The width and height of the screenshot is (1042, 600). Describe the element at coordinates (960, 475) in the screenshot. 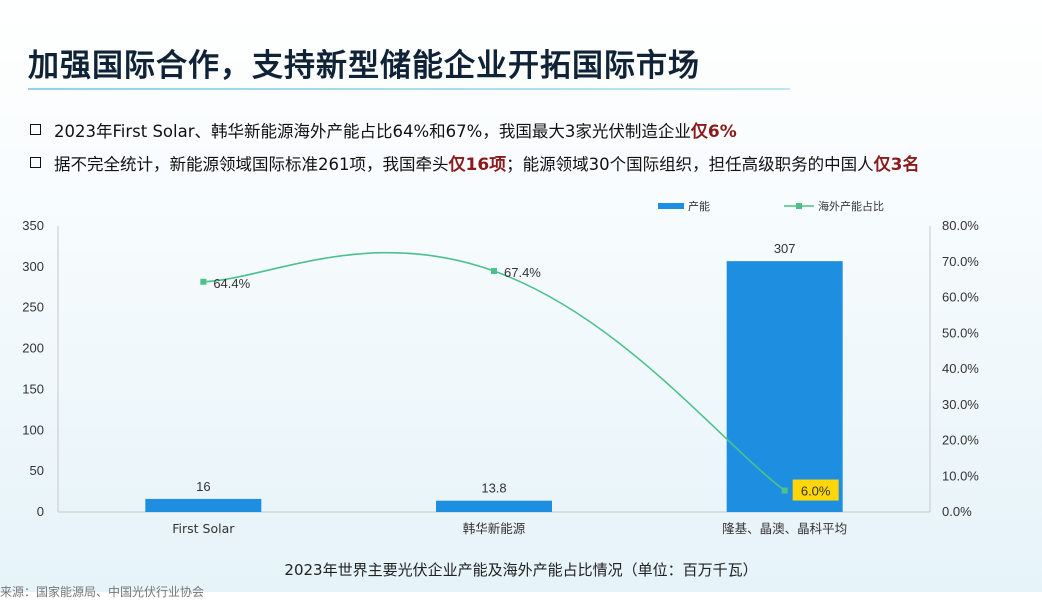

I see `y-right-tick-label: 10.0%` at that location.